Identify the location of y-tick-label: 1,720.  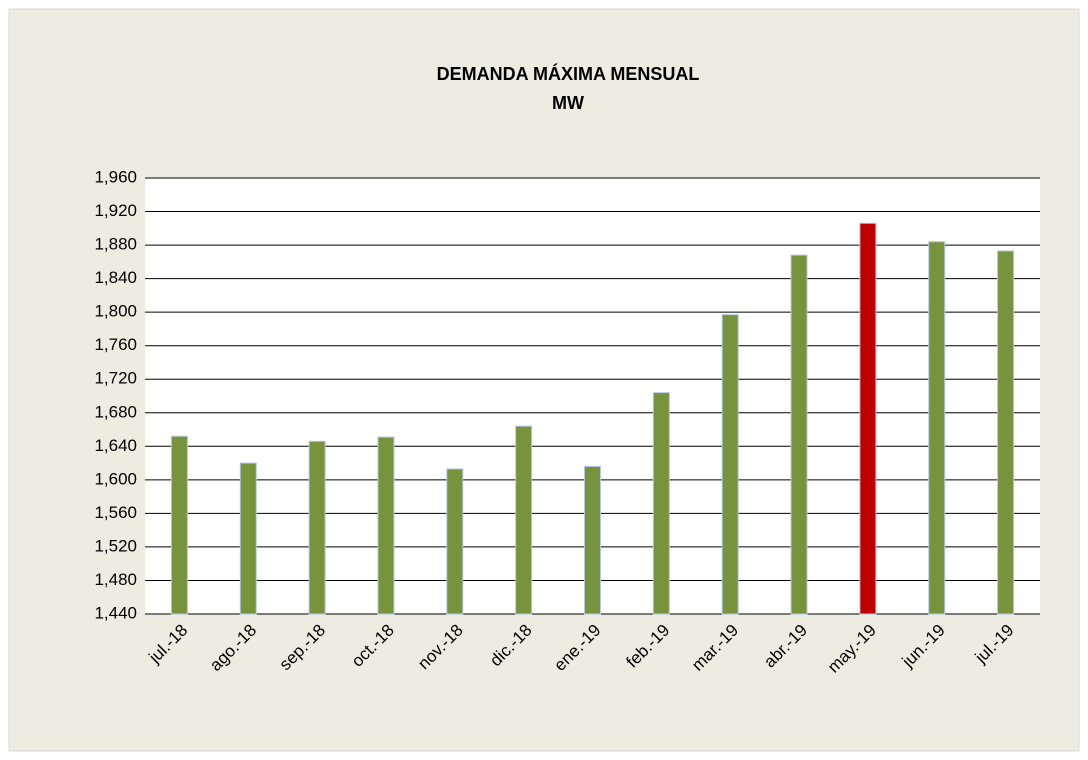
(115, 378).